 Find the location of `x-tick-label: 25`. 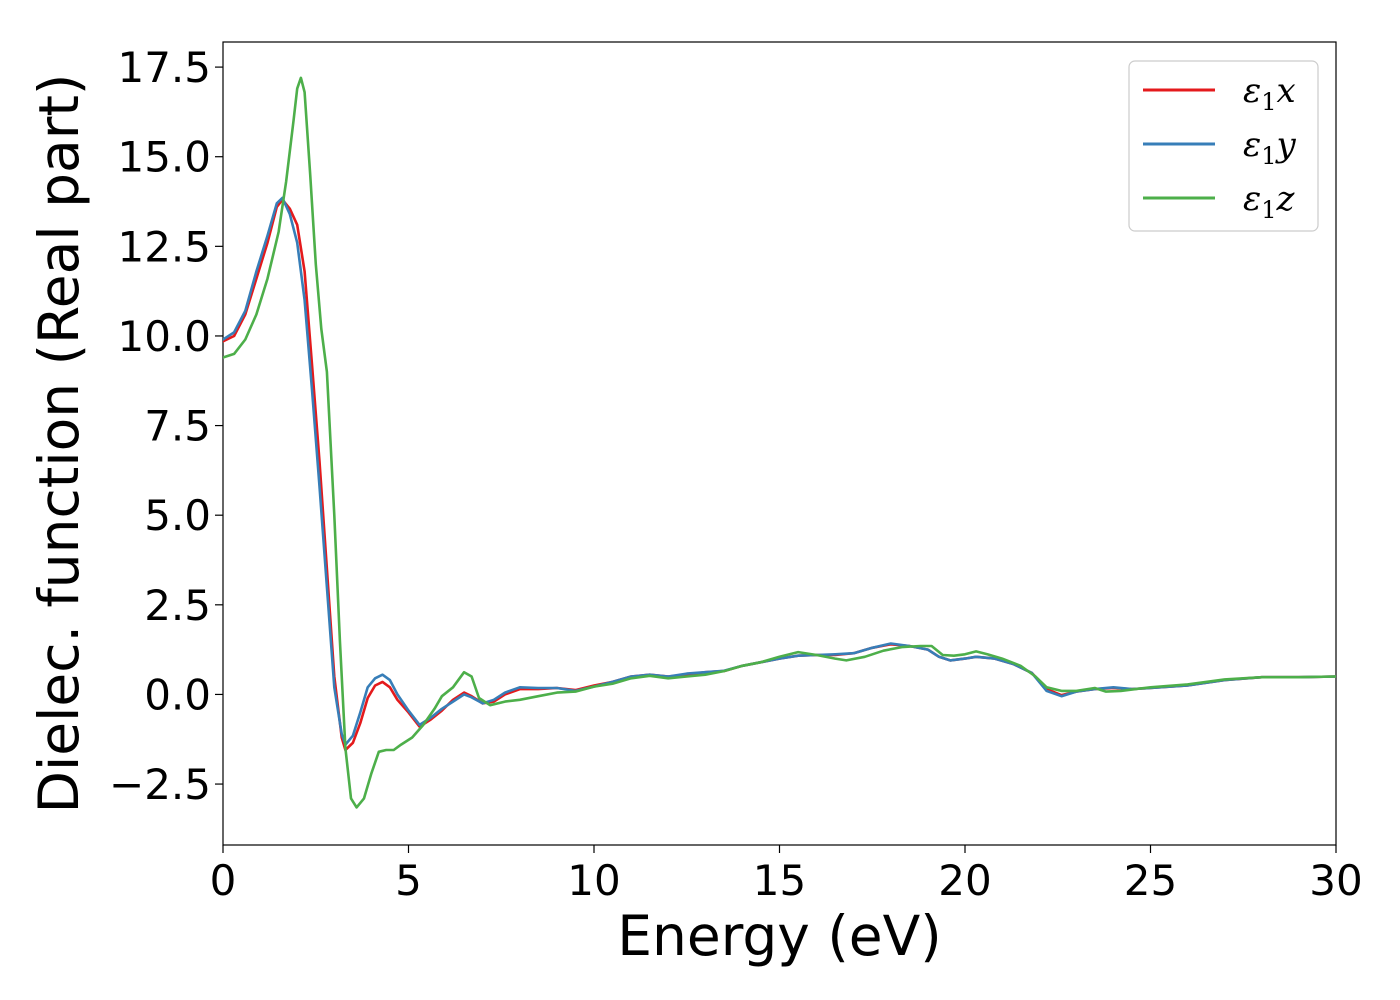

x-tick-label: 25 is located at coordinates (1150, 880).